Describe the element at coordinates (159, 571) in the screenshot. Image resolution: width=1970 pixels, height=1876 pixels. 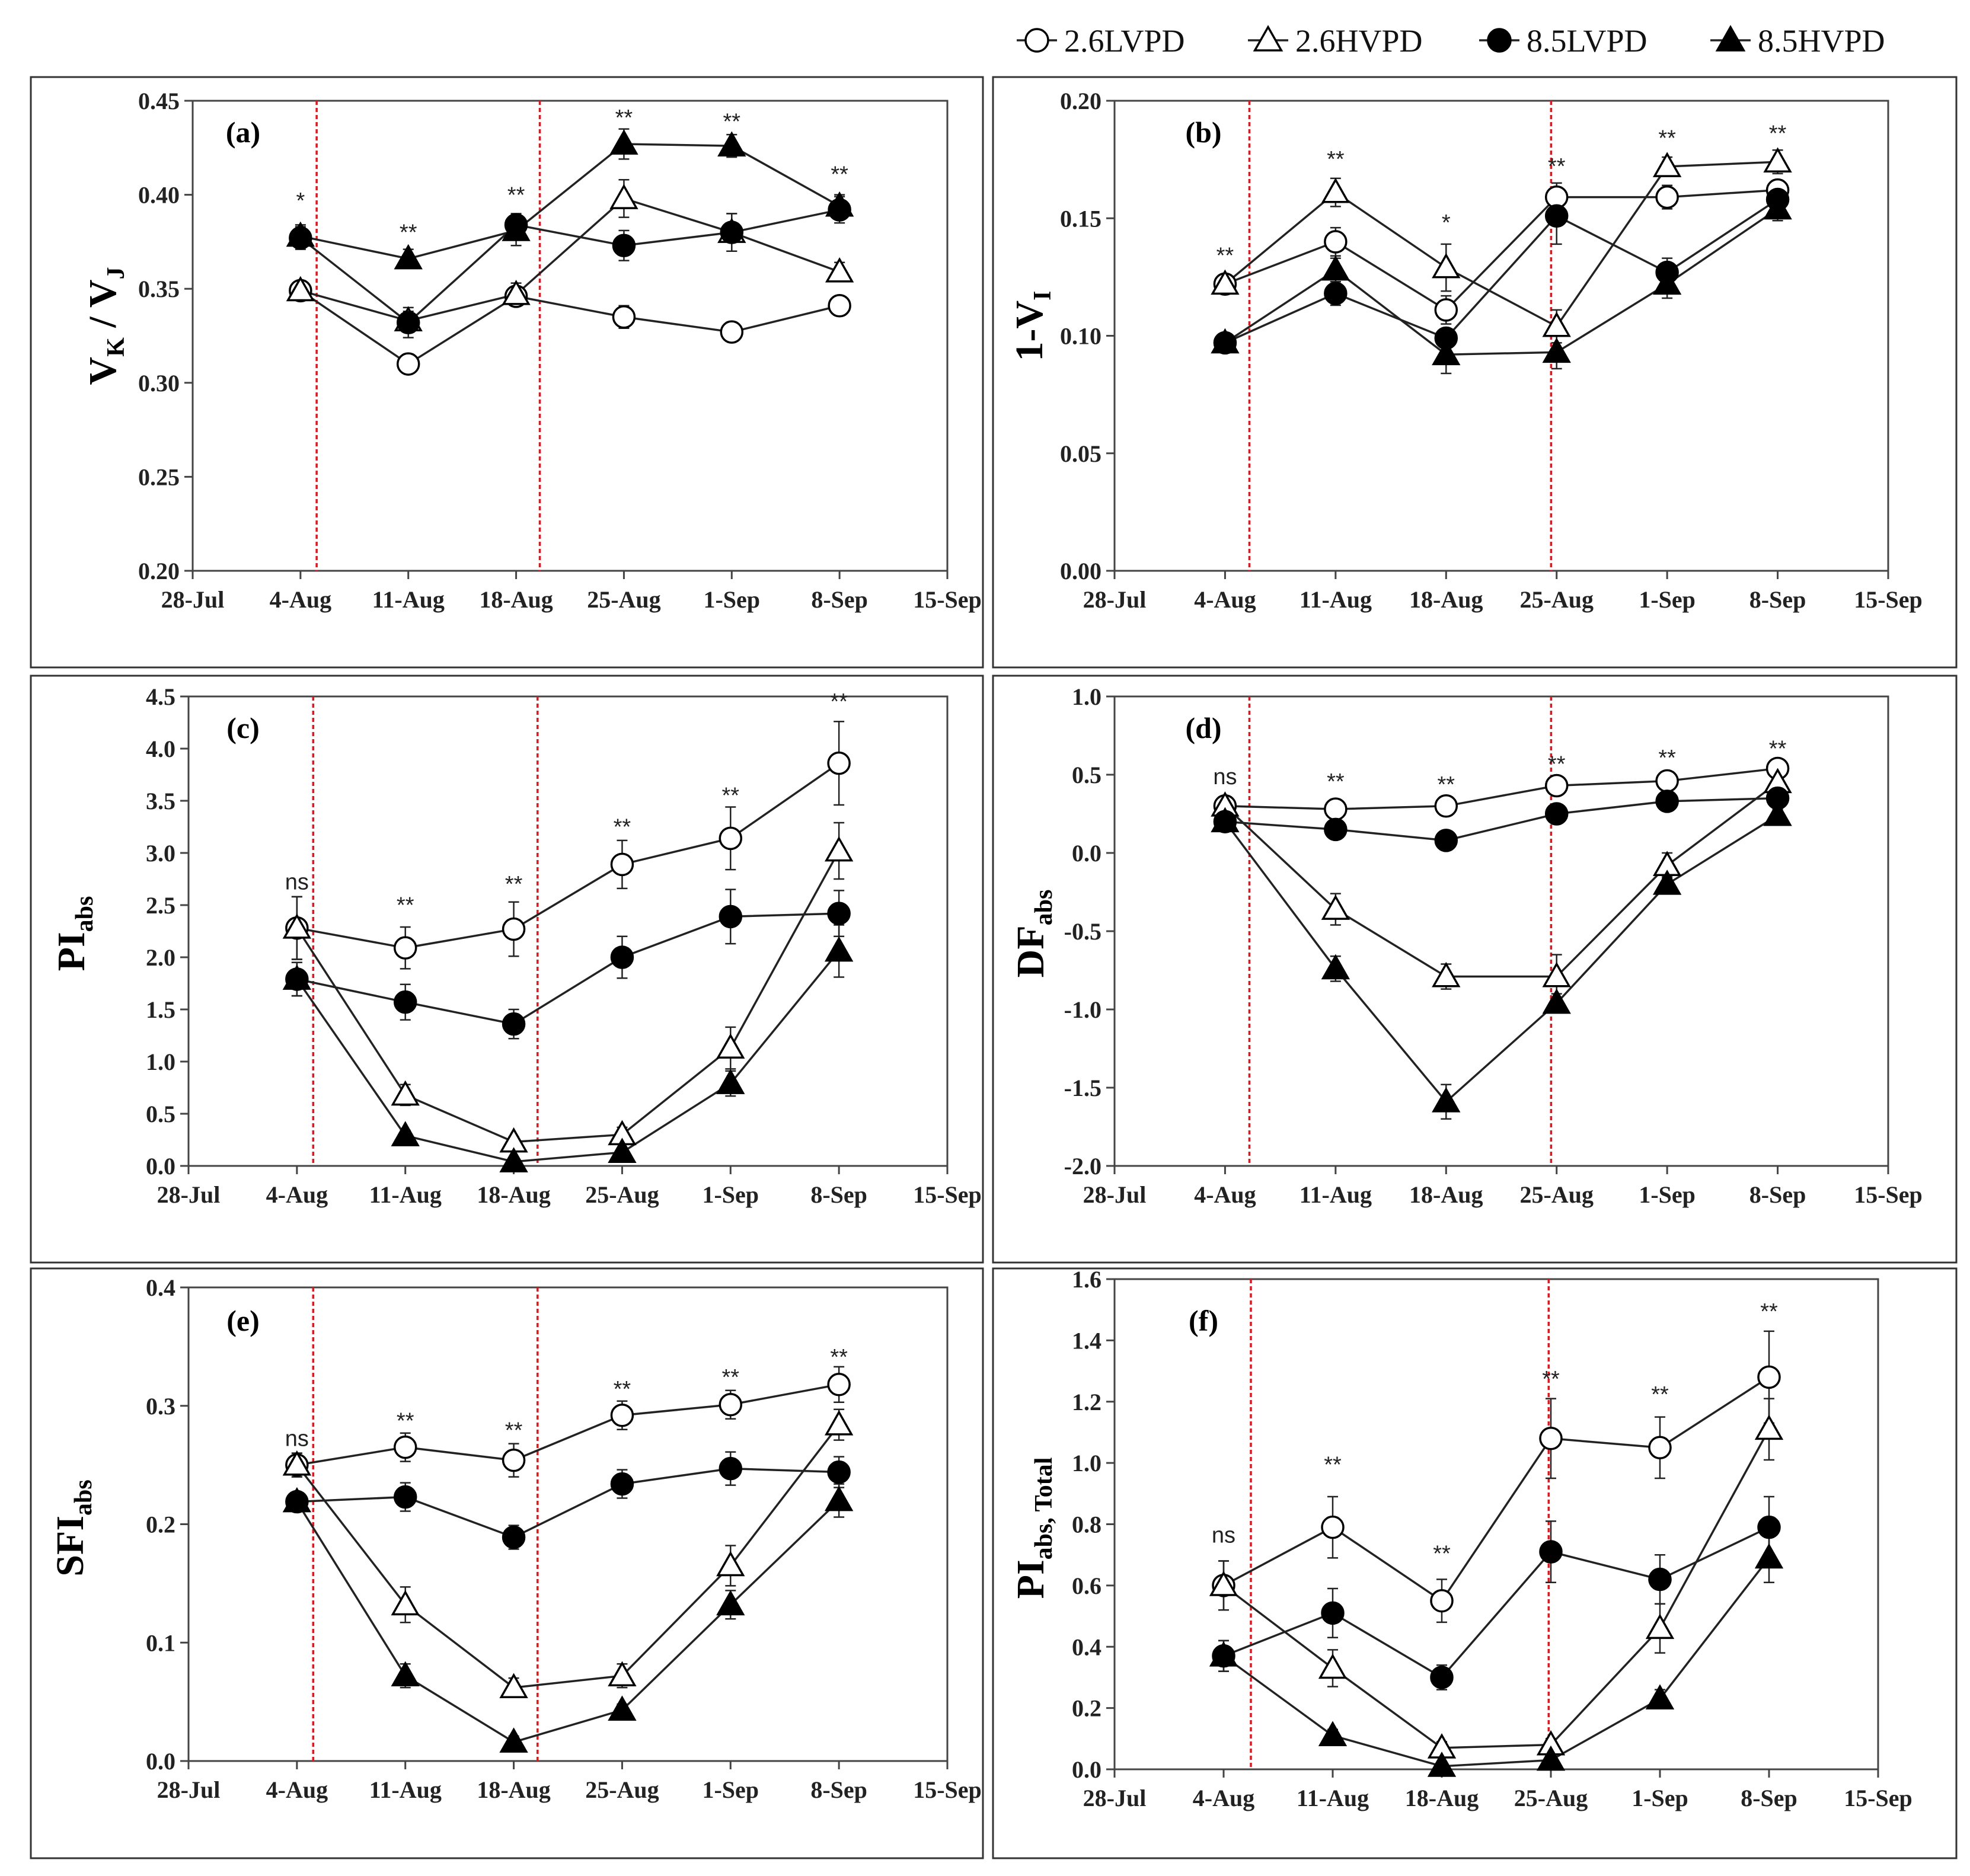
I see `y-tick-label: 0.20` at that location.